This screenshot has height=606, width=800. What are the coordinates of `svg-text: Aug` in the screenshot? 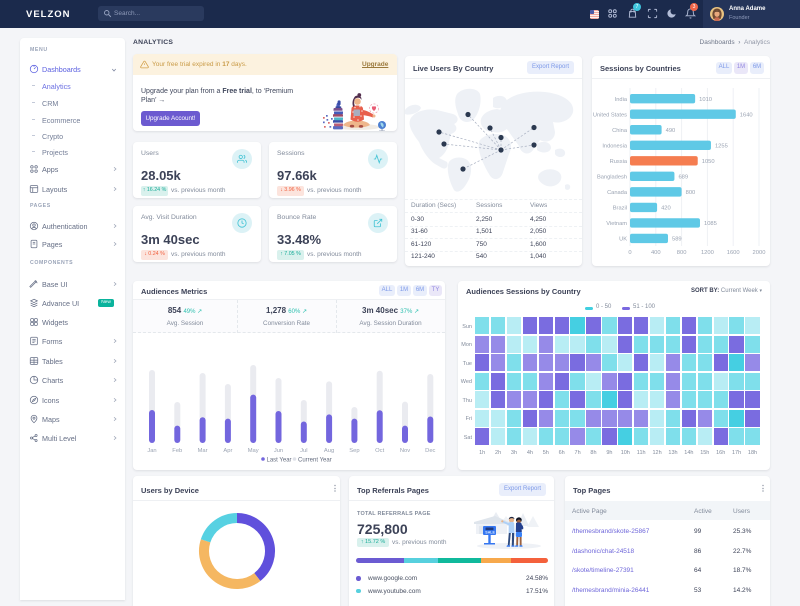 It's located at (329, 451).